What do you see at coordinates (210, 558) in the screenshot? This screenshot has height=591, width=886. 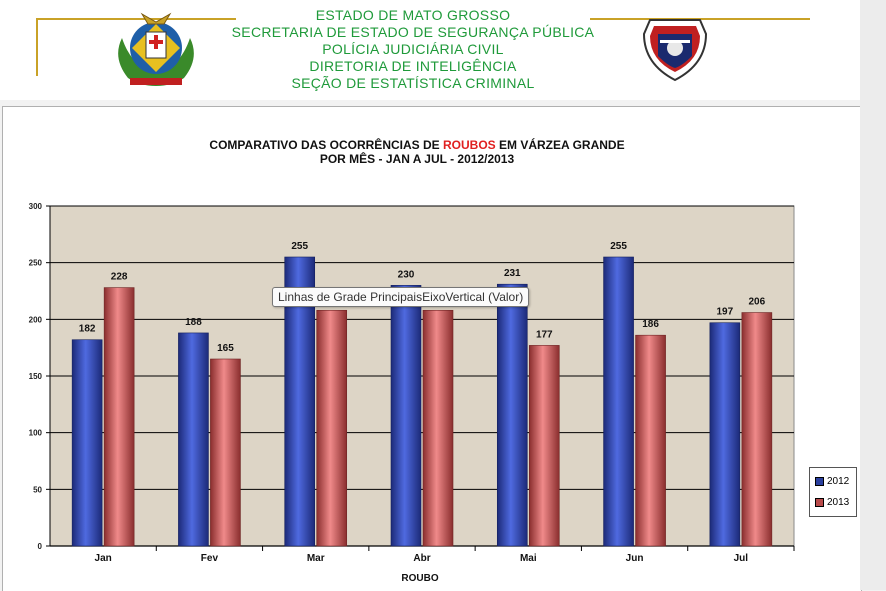 I see `x-tick-label: Fev` at bounding box center [210, 558].